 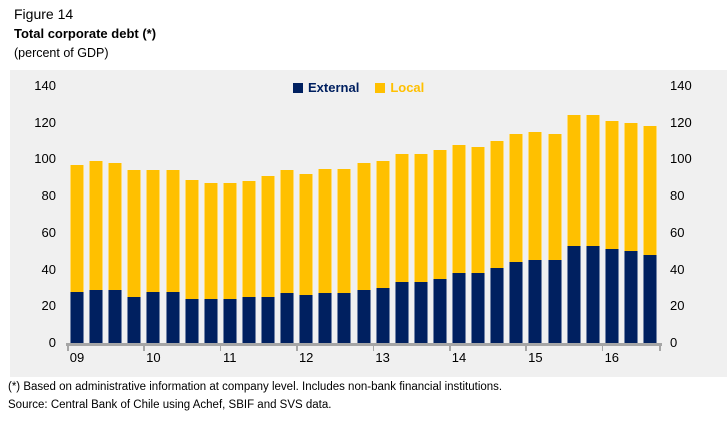 I want to click on y-axis-label-left: 20, so click(x=48, y=306).